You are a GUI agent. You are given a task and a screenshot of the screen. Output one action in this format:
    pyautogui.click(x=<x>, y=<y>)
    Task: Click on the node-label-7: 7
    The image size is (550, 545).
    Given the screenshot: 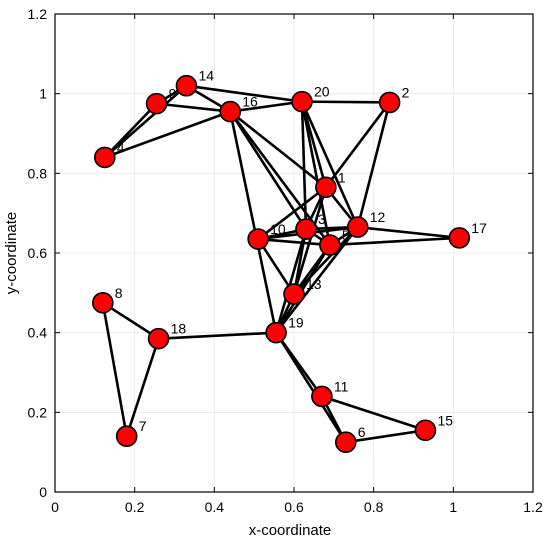 What is the action you would take?
    pyautogui.click(x=143, y=426)
    